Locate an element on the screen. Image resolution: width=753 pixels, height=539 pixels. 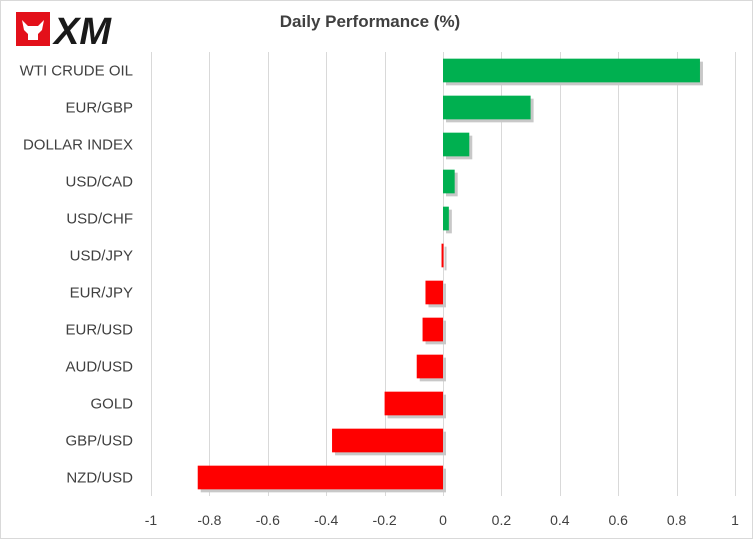
x-tick-label: 0 is located at coordinates (443, 520).